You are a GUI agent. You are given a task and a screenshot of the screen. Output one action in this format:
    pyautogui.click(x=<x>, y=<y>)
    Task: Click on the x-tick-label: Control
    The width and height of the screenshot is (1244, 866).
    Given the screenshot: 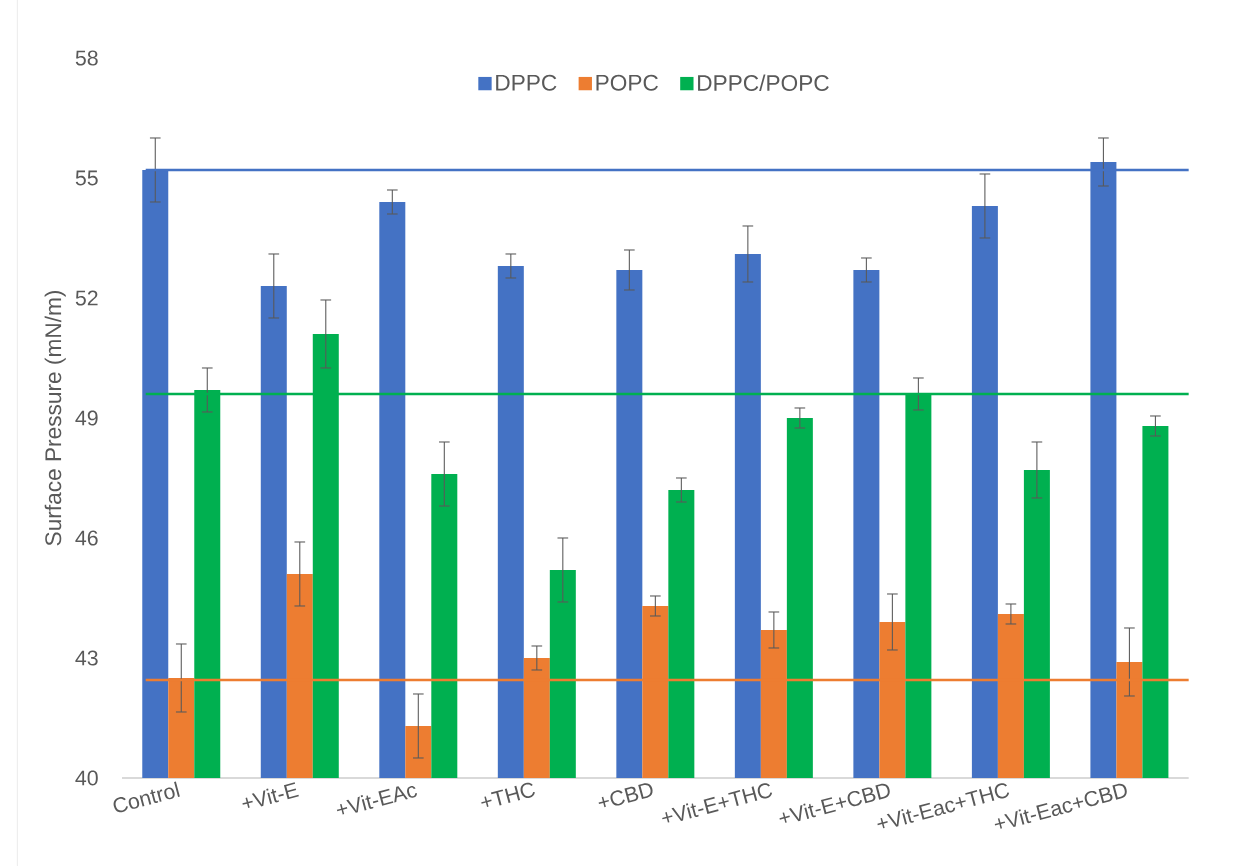 What is the action you would take?
    pyautogui.click(x=146, y=797)
    